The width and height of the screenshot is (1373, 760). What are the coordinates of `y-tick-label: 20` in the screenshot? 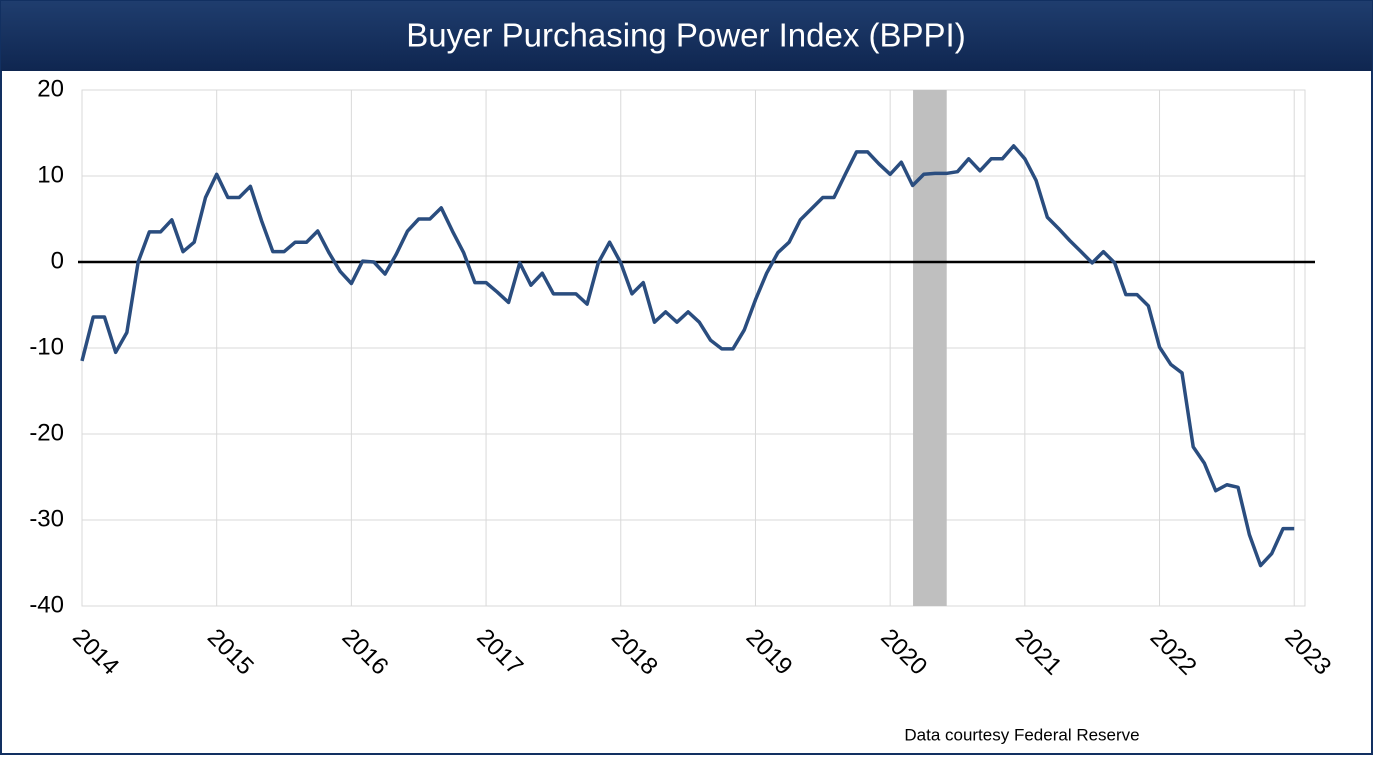 It's located at (50, 88).